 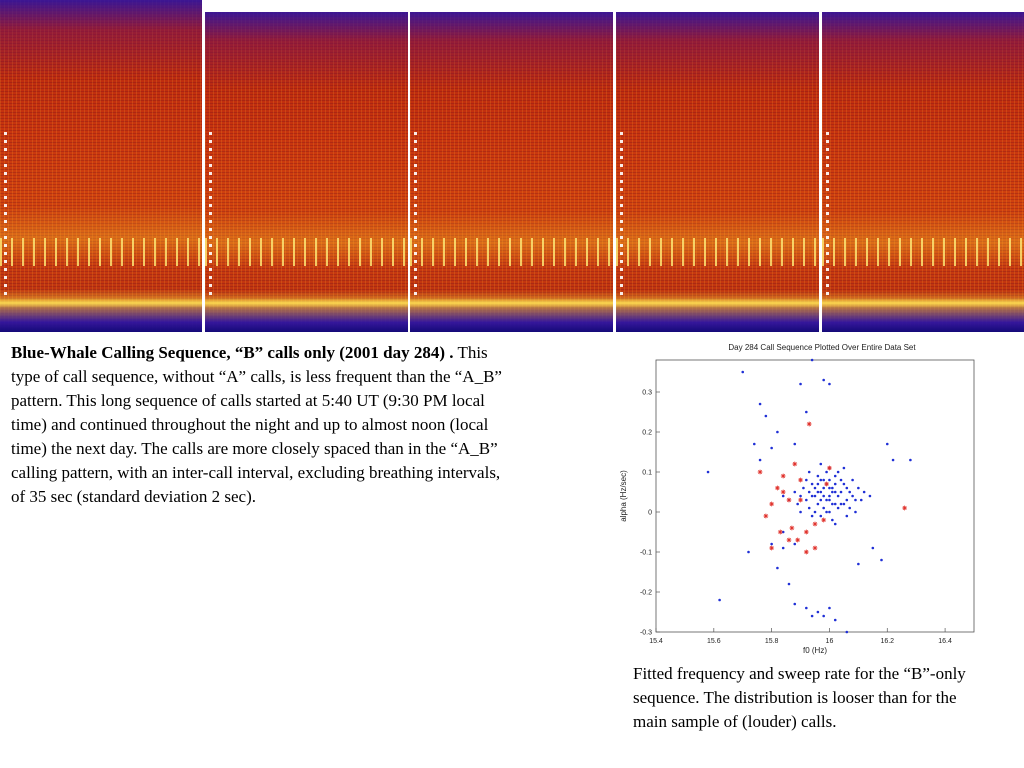 What do you see at coordinates (714, 641) in the screenshot?
I see `x-tick-label: 15.6` at bounding box center [714, 641].